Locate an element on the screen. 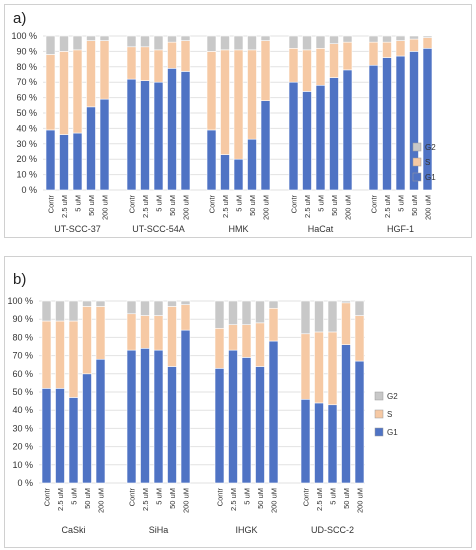  legend-label-s: S is located at coordinates (389, 414).